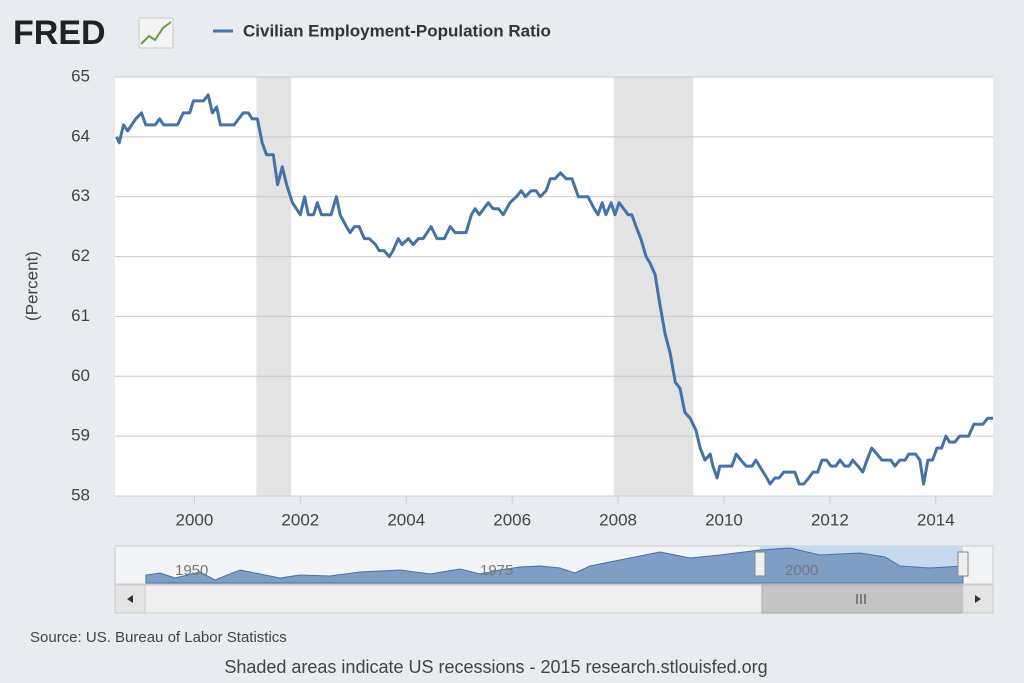 This screenshot has height=683, width=1024. Describe the element at coordinates (195, 519) in the screenshot. I see `x-tick-label: 2000` at that location.